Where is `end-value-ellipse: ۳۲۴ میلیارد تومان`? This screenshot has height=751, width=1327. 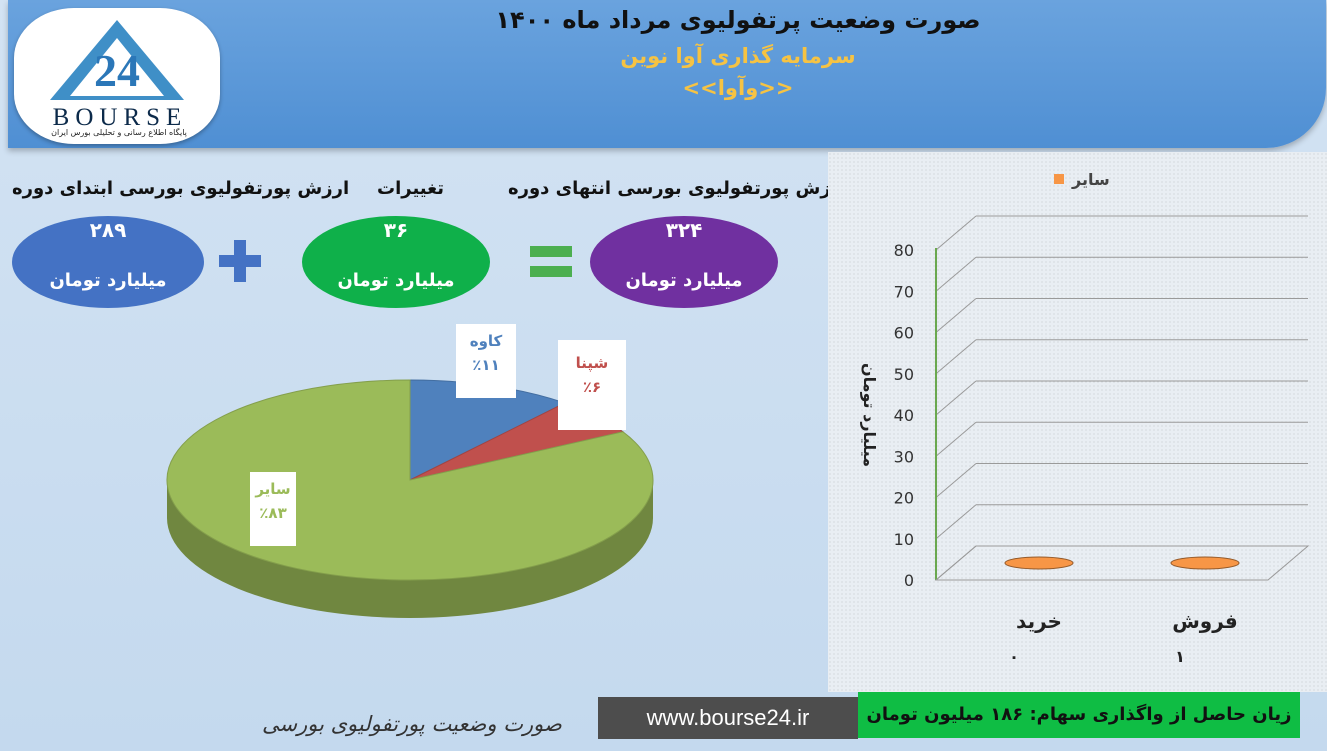 end-value-ellipse: ۳۲۴ میلیارد تومان is located at coordinates (684, 262).